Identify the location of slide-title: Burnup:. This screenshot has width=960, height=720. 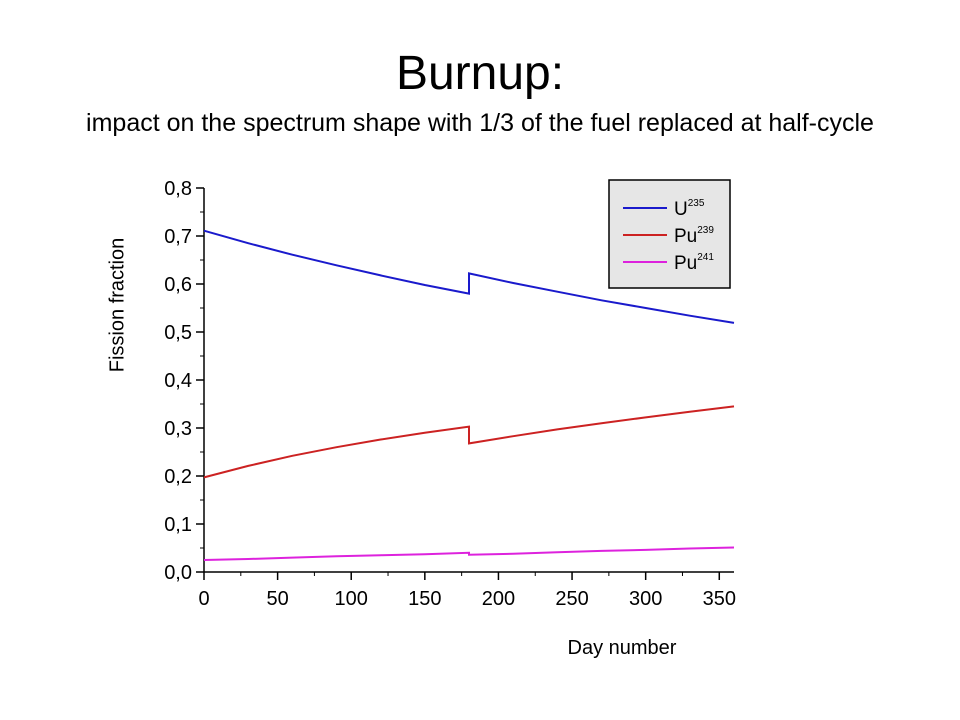
(480, 73).